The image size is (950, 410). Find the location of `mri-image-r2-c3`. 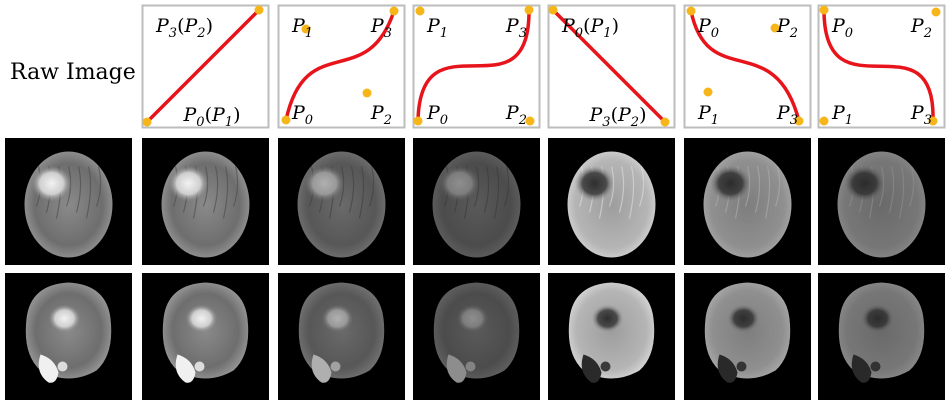

mri-image-r2-c3 is located at coordinates (341, 336).